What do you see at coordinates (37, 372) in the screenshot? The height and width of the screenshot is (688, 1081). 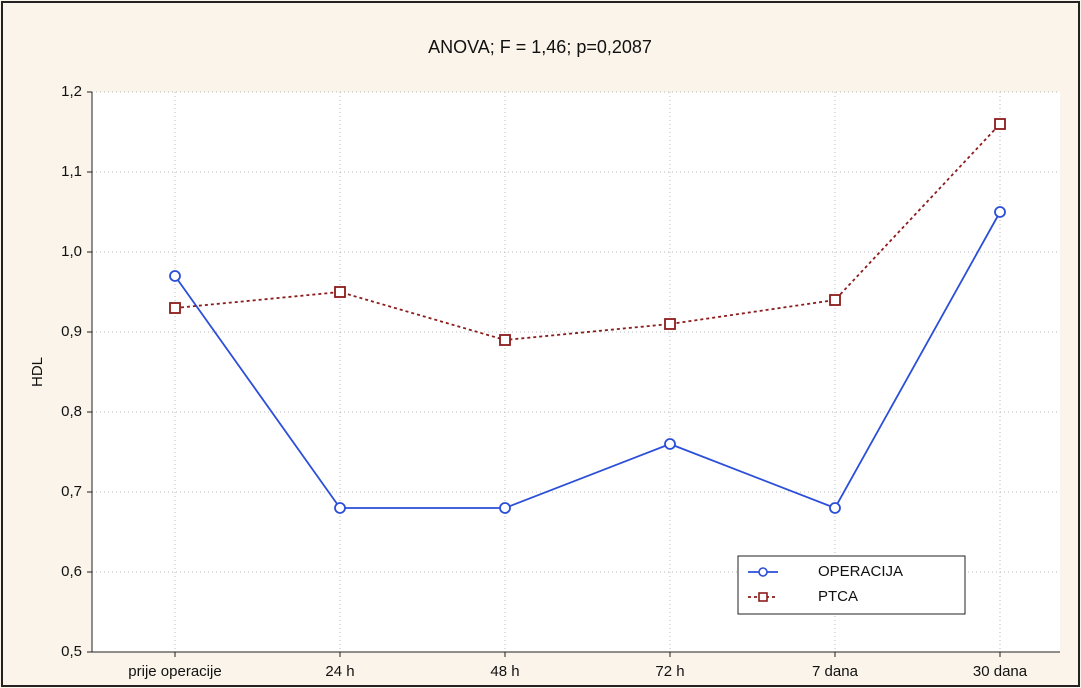 I see `y-axis-label: HDL` at bounding box center [37, 372].